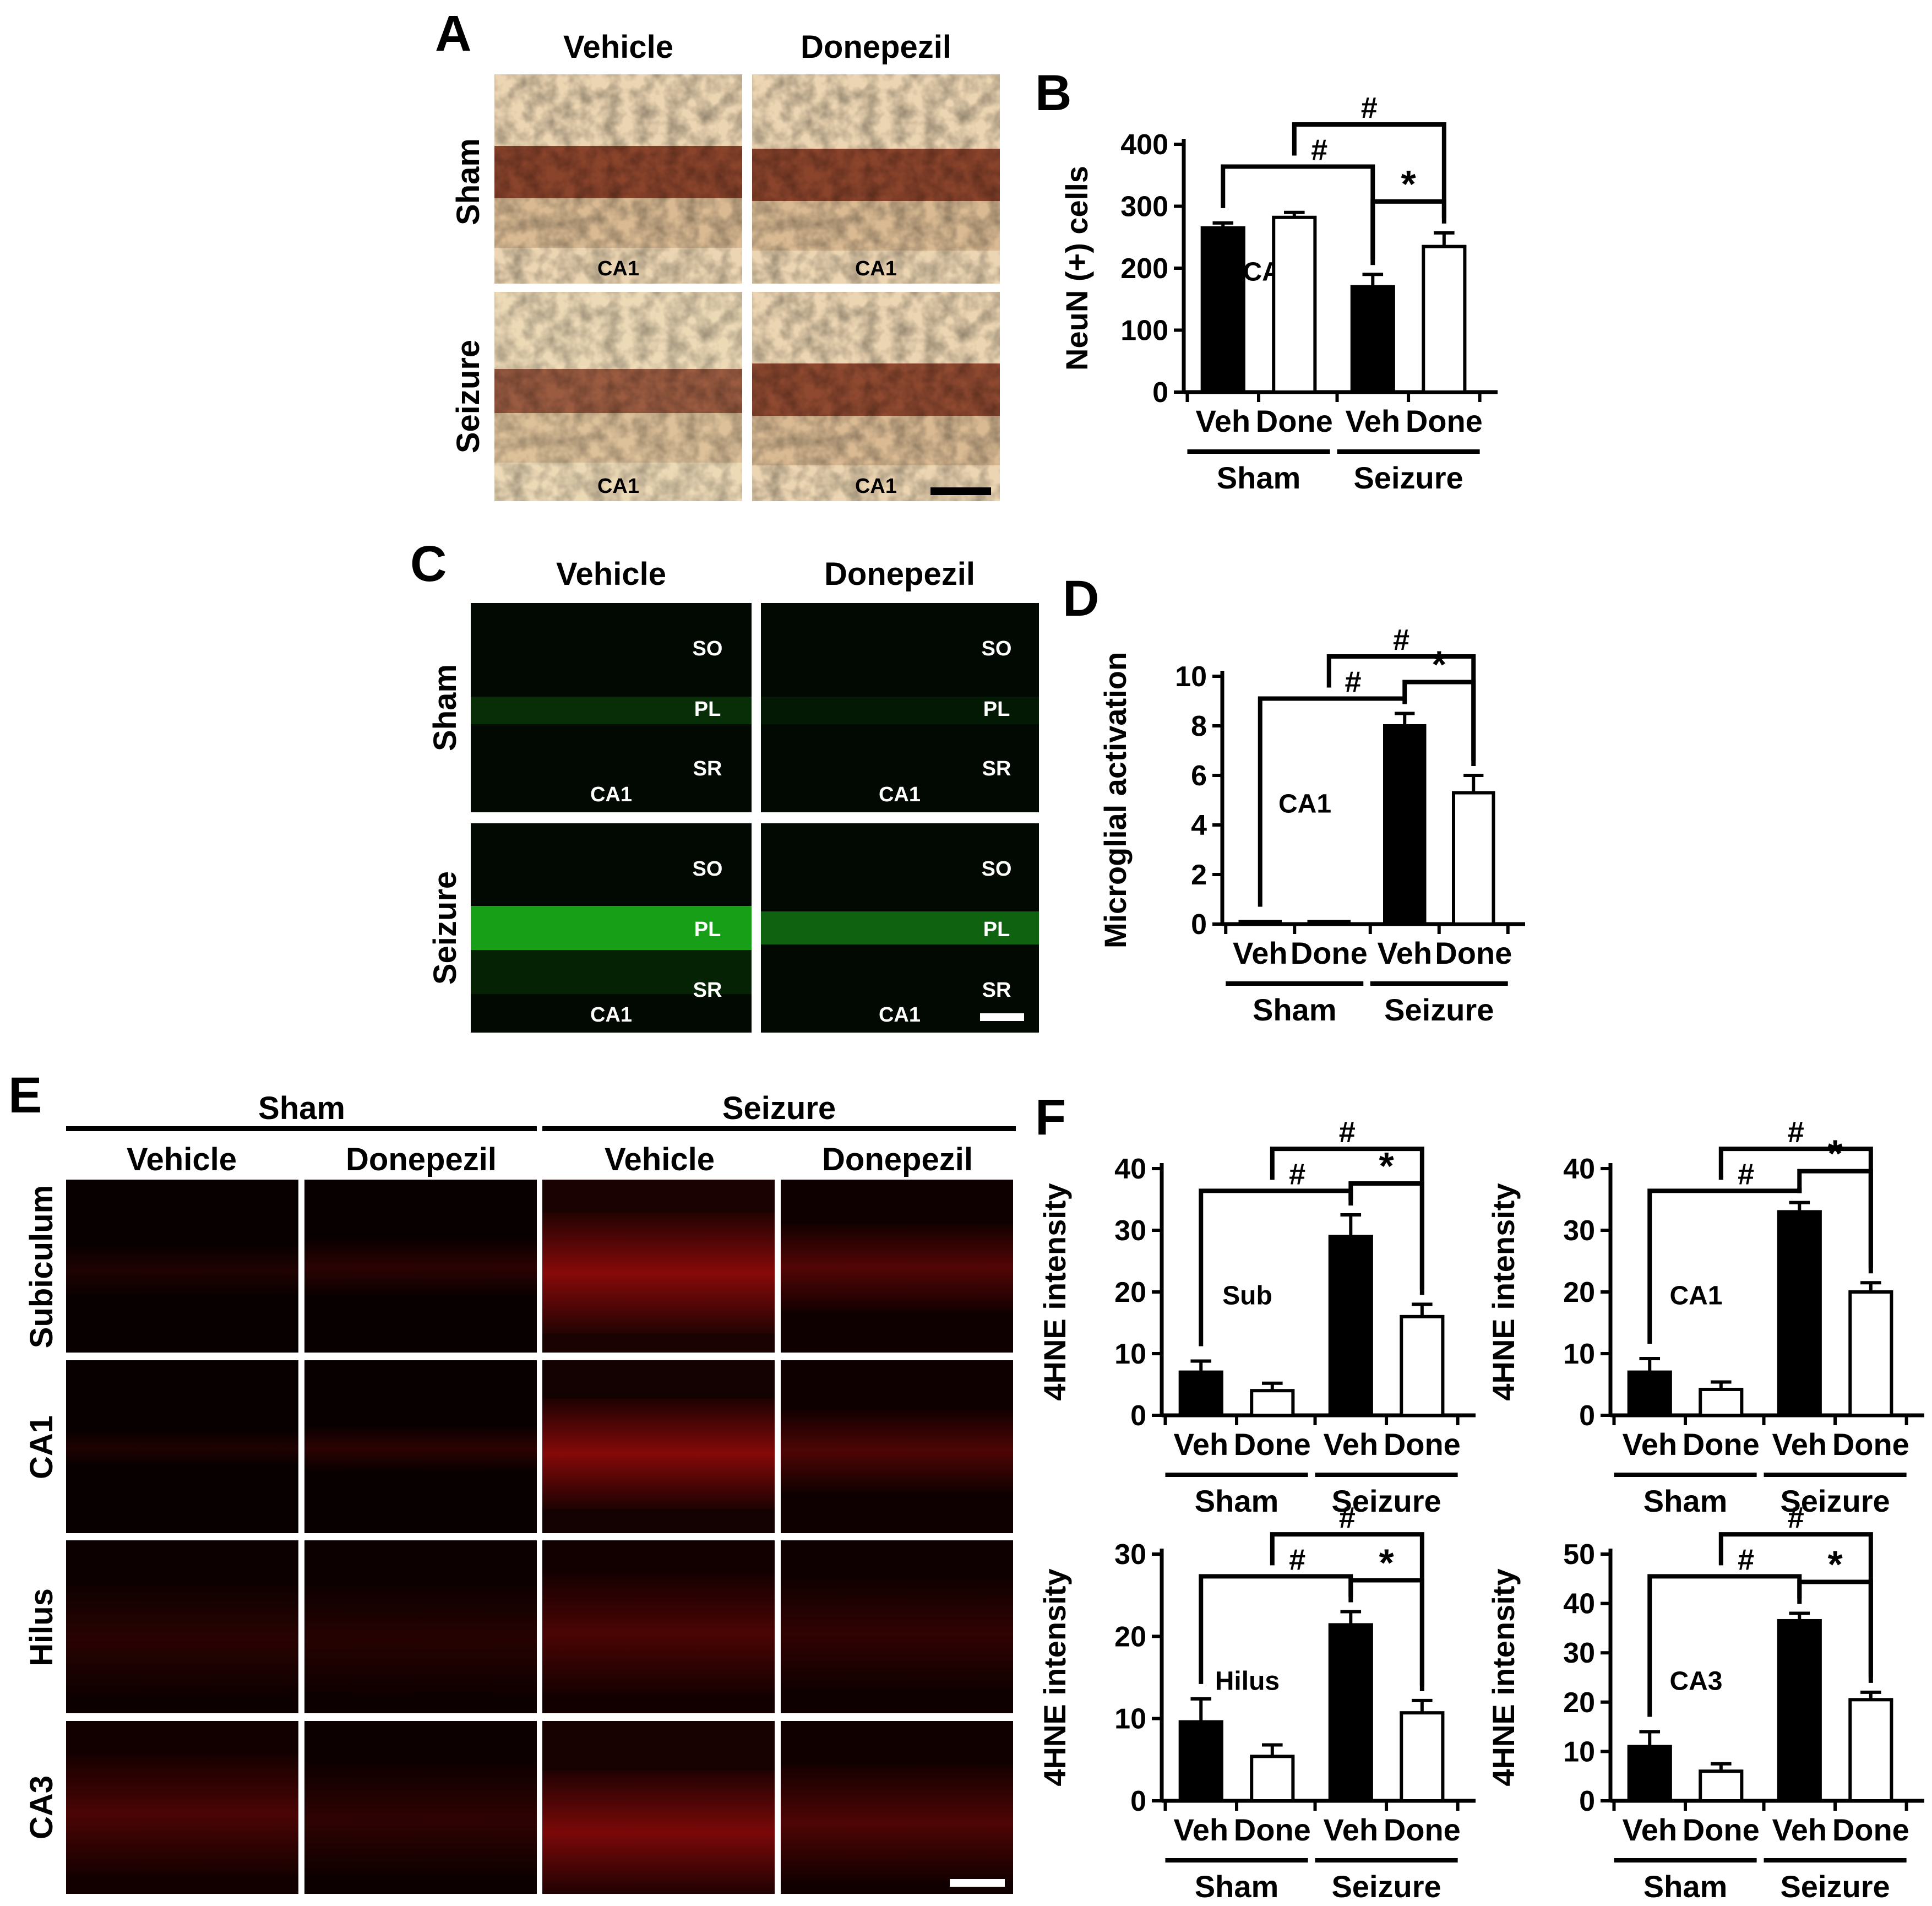 The image size is (1932, 1906). What do you see at coordinates (897, 1446) in the screenshot?
I see `hne-image-ca1-seizure-donepezil` at bounding box center [897, 1446].